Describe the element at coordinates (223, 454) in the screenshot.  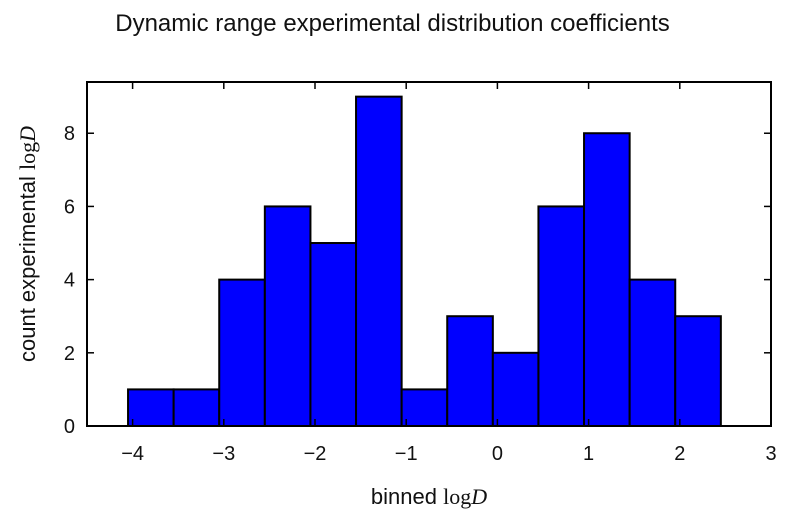
I see `x-tick-label: −3` at that location.